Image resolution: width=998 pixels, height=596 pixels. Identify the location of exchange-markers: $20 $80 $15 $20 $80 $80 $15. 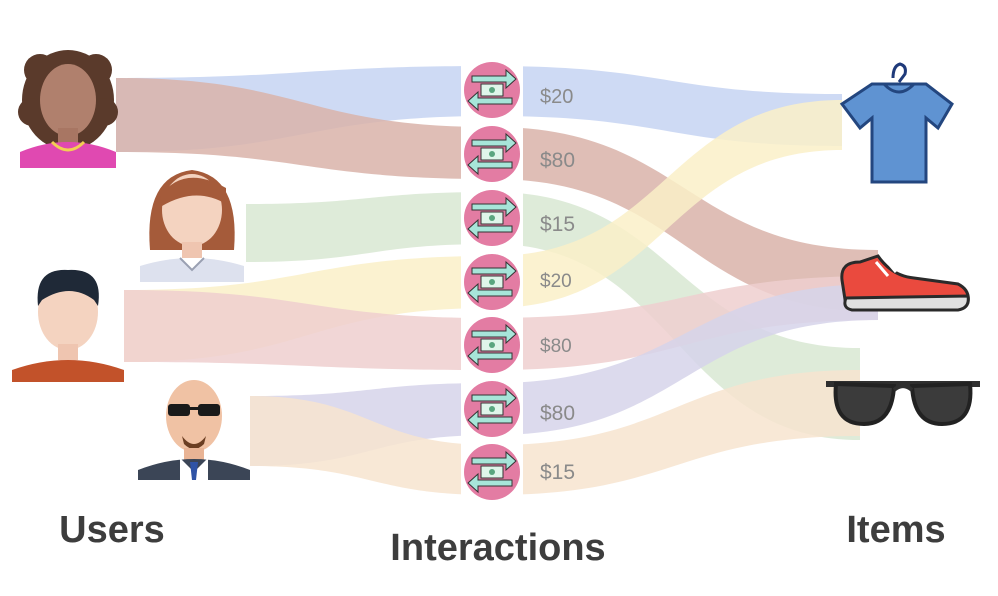
(518, 281).